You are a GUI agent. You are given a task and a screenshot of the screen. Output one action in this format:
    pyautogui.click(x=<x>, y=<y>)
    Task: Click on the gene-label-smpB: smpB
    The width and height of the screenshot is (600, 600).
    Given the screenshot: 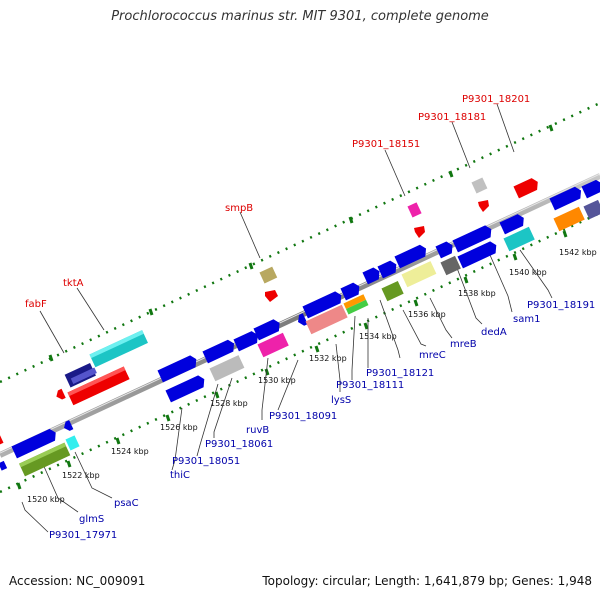 What is the action you would take?
    pyautogui.click(x=239, y=208)
    